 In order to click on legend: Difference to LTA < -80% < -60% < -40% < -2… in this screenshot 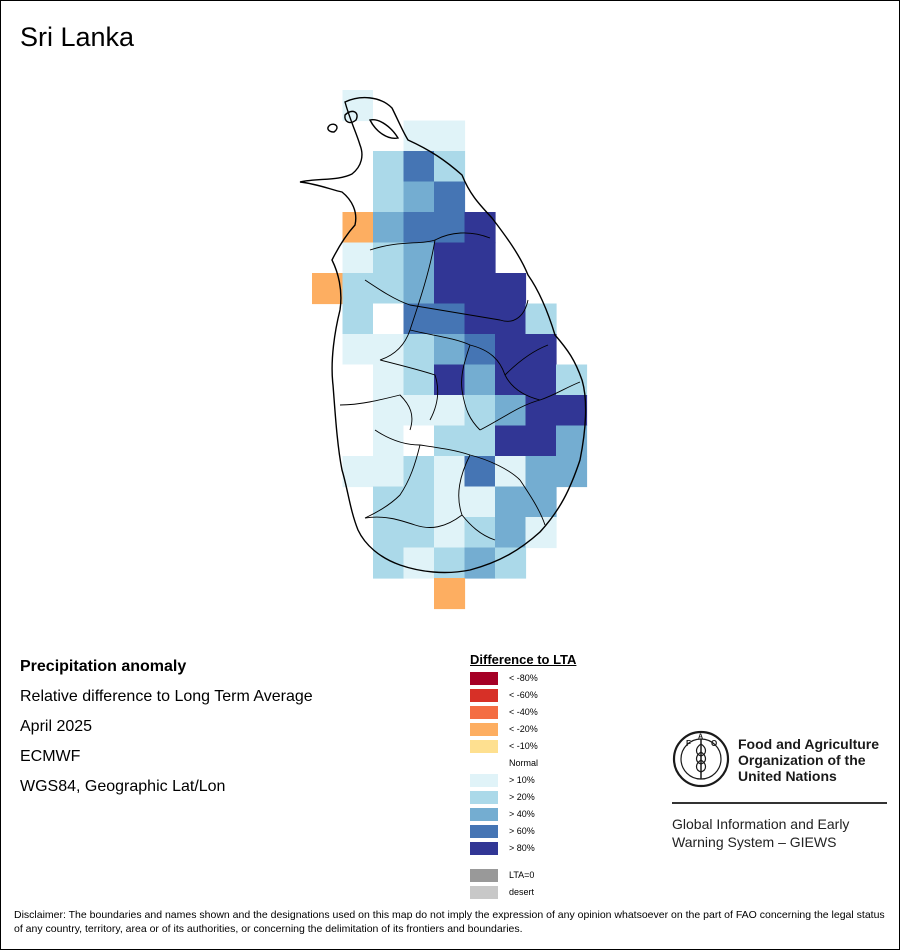, I will do `click(523, 775)`.